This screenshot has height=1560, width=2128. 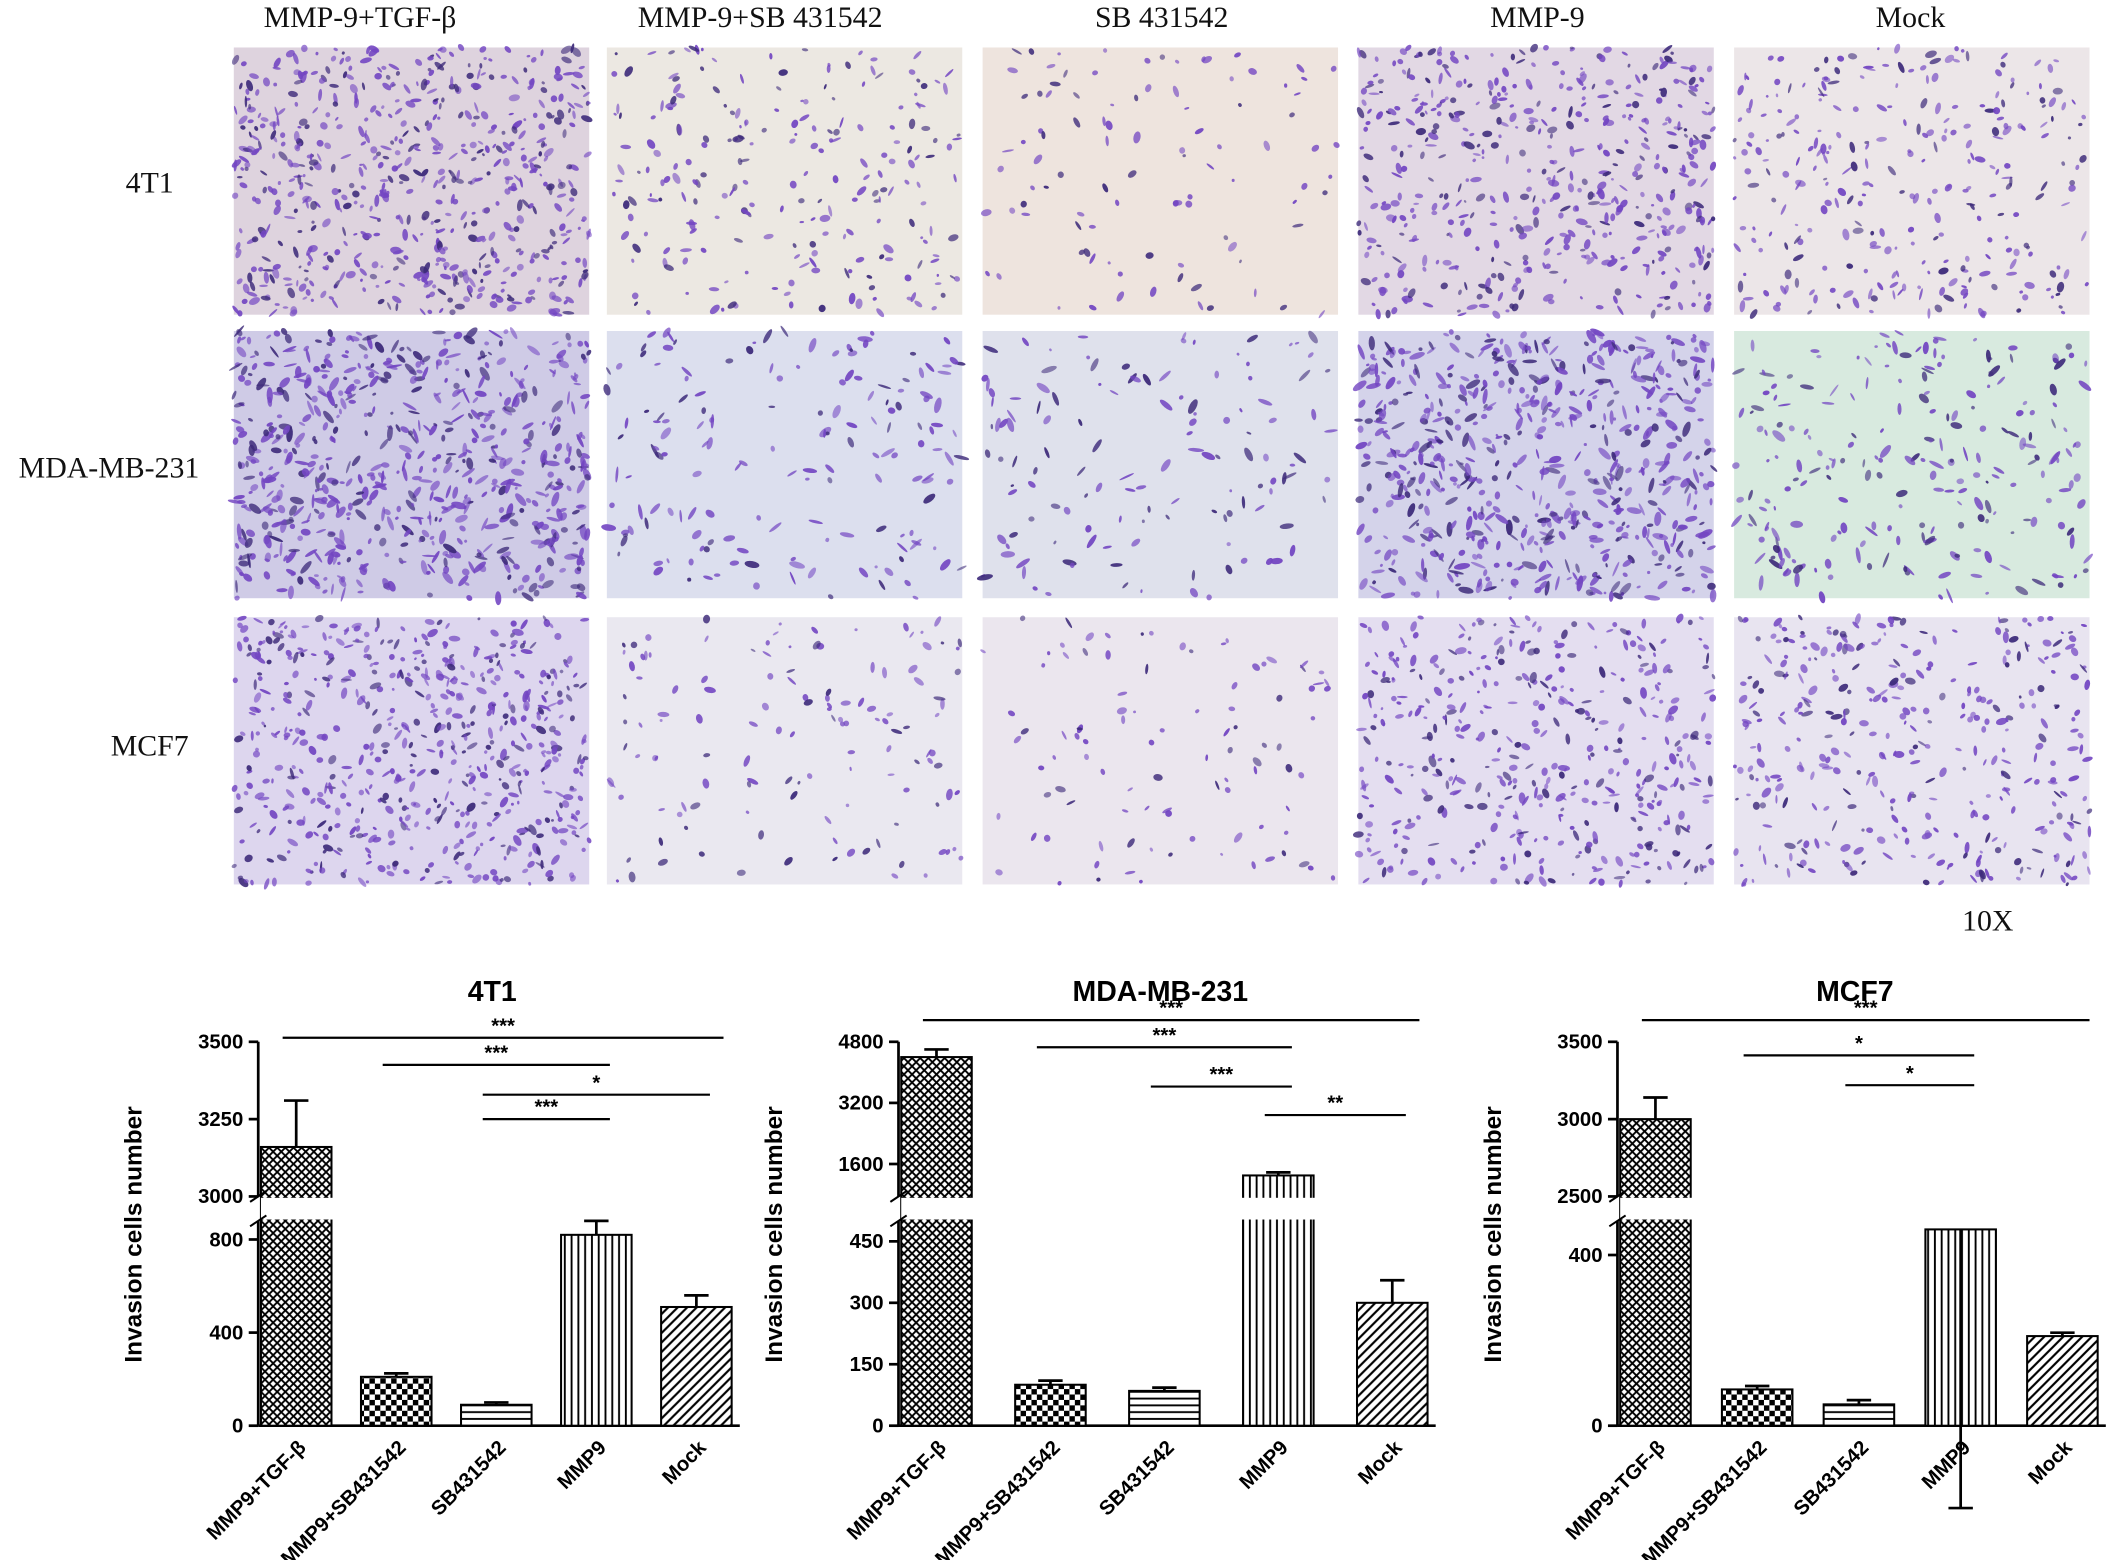 What do you see at coordinates (760, 17) in the screenshot?
I see `column-label: MMP-9+SB 431542` at bounding box center [760, 17].